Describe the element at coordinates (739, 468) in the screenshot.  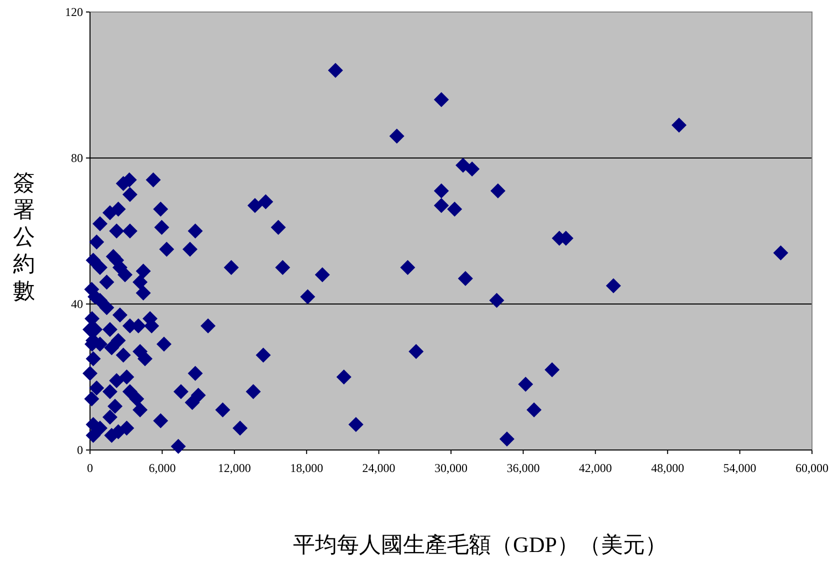
I see `x-tick-label: 54,000` at that location.